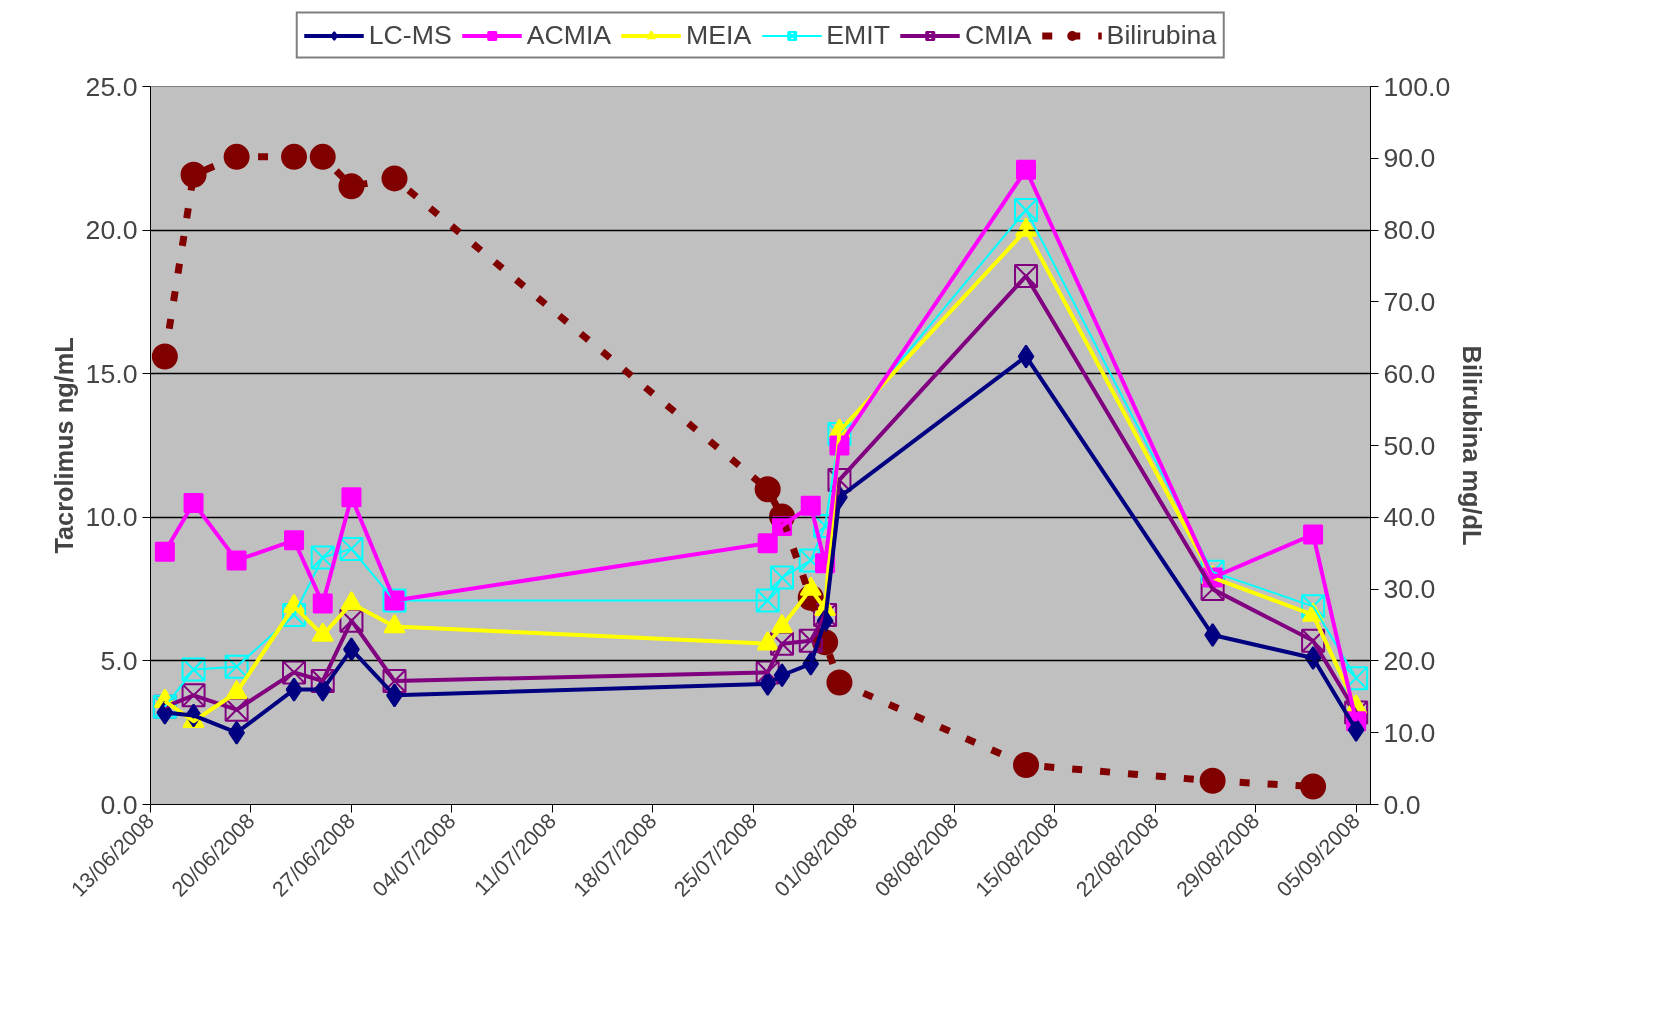  What do you see at coordinates (1161, 35) in the screenshot?
I see `legend-label: Bilirubina` at bounding box center [1161, 35].